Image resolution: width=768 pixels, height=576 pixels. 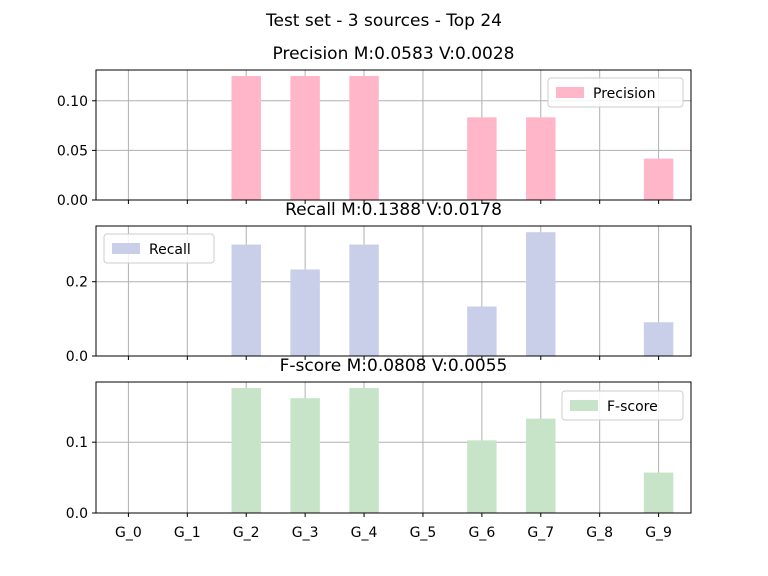 I want to click on y-tick-label: 0.2, so click(x=77, y=283).